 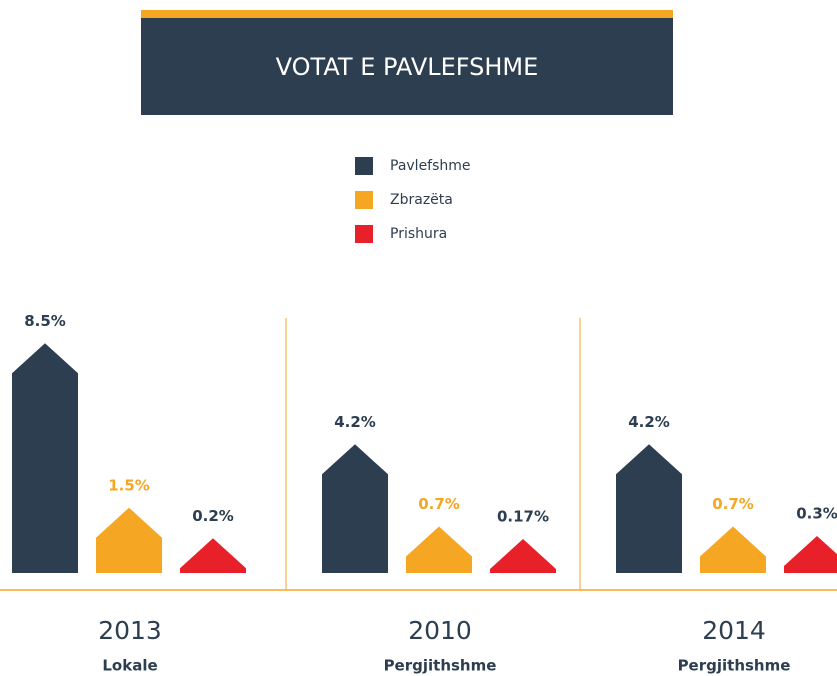 What do you see at coordinates (45, 321) in the screenshot?
I see `value-label: 8.5%` at bounding box center [45, 321].